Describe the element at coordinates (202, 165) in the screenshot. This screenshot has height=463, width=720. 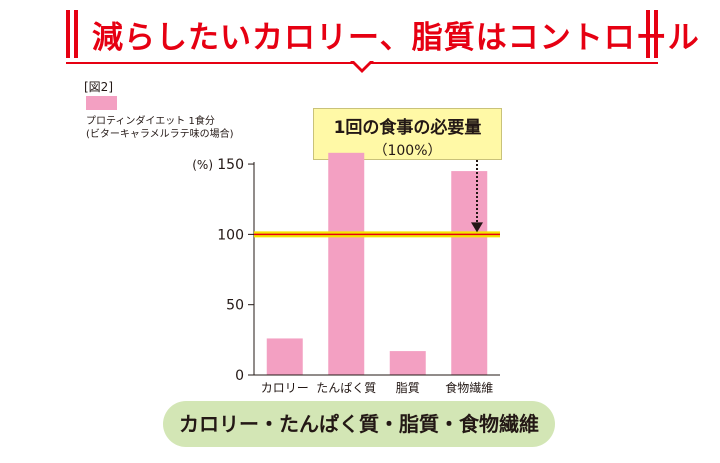
I see `y-unit-label: (%)` at that location.